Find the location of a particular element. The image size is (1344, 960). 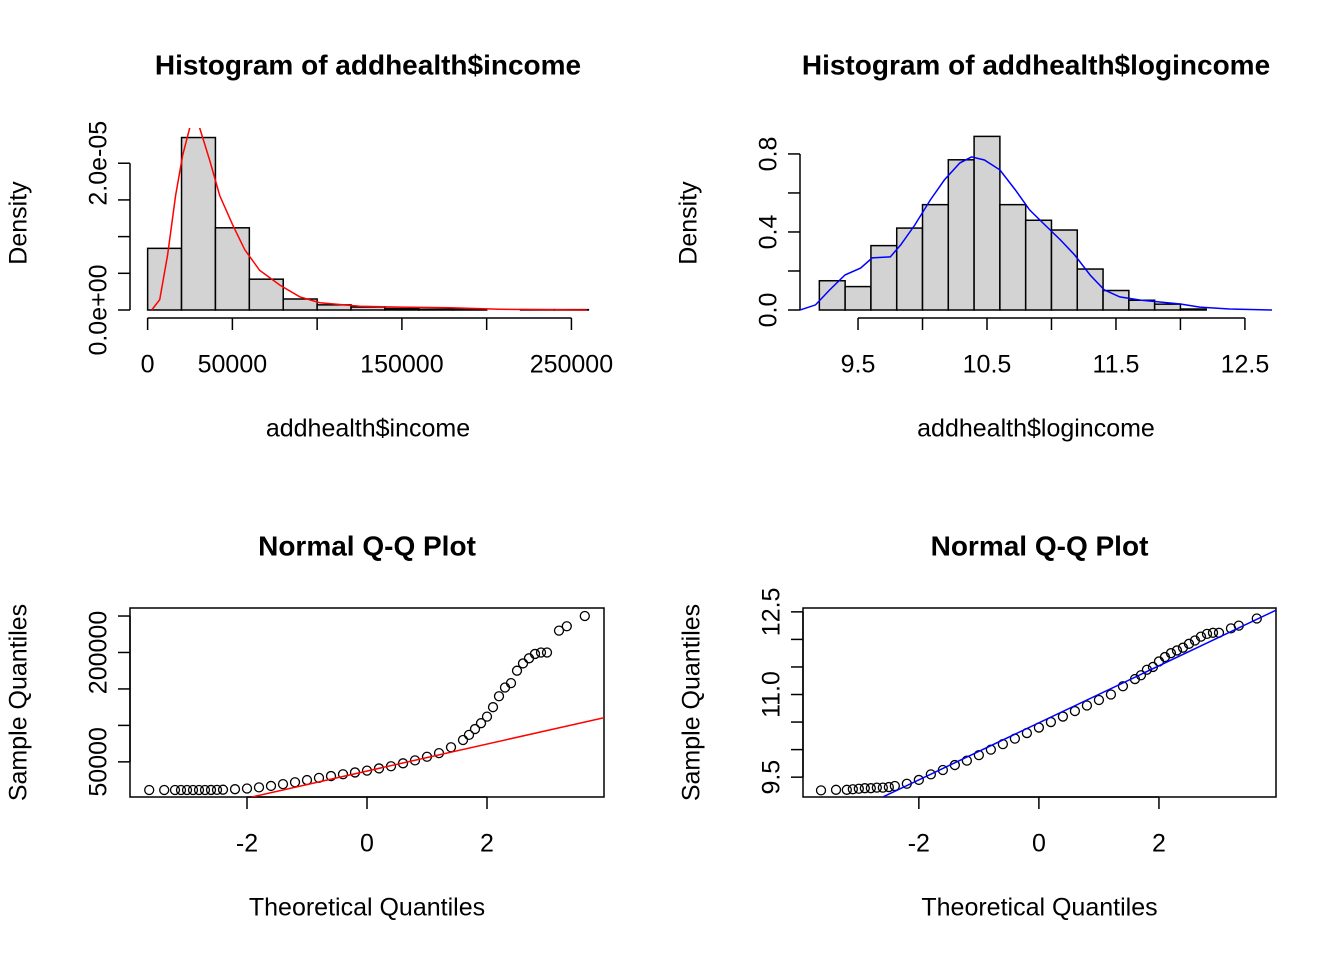

y-tick-label: 200000 is located at coordinates (99, 652).